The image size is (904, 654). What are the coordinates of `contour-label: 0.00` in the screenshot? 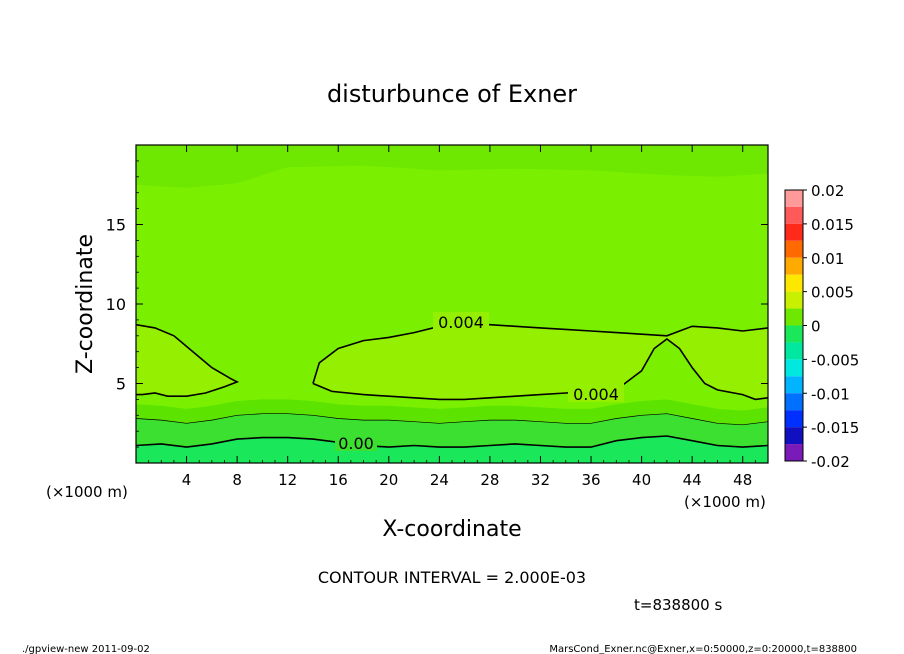 It's located at (356, 443).